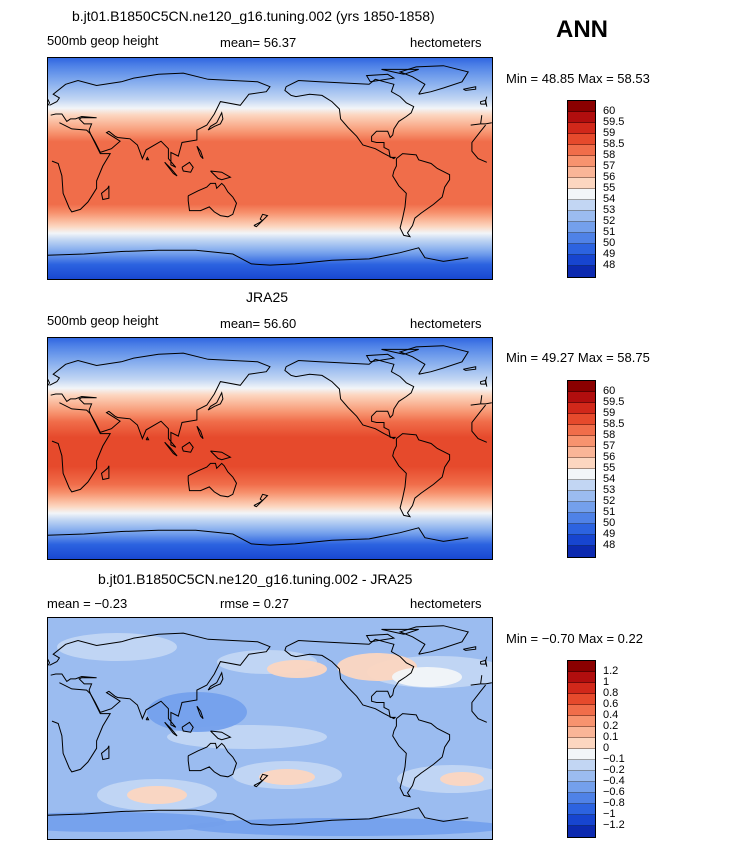 This screenshot has height=845, width=733. What do you see at coordinates (267, 297) in the screenshot?
I see `panel-2-title: JRA25` at bounding box center [267, 297].